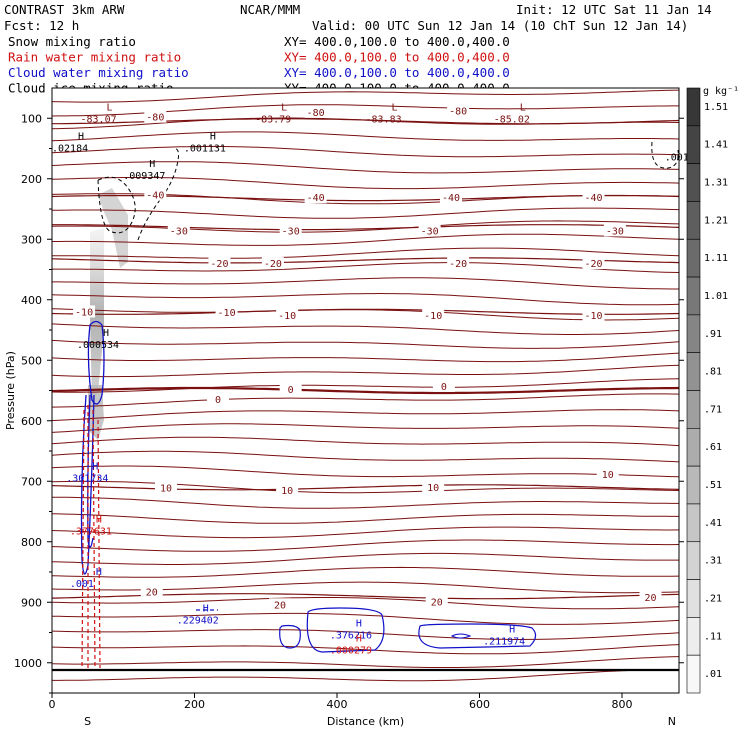 Image resolution: width=740 pixels, height=740 pixels. What do you see at coordinates (713, 598) in the screenshot?
I see `colorbar-tick-label: .21` at bounding box center [713, 598].